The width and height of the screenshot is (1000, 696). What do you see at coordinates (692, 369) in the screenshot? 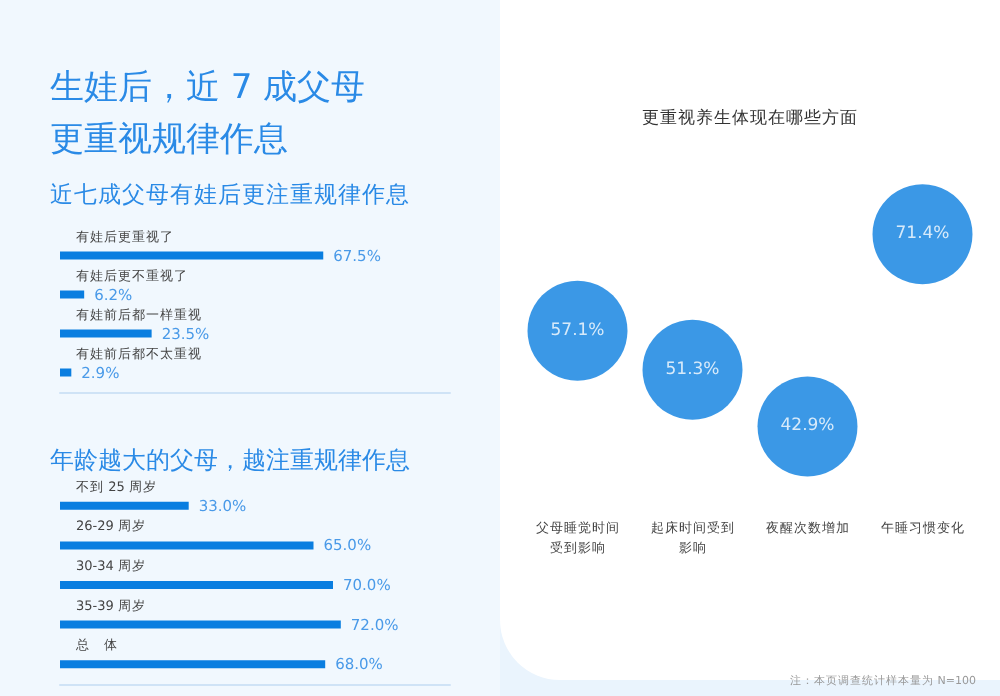
I see `data-label: 51.3%` at bounding box center [692, 369].